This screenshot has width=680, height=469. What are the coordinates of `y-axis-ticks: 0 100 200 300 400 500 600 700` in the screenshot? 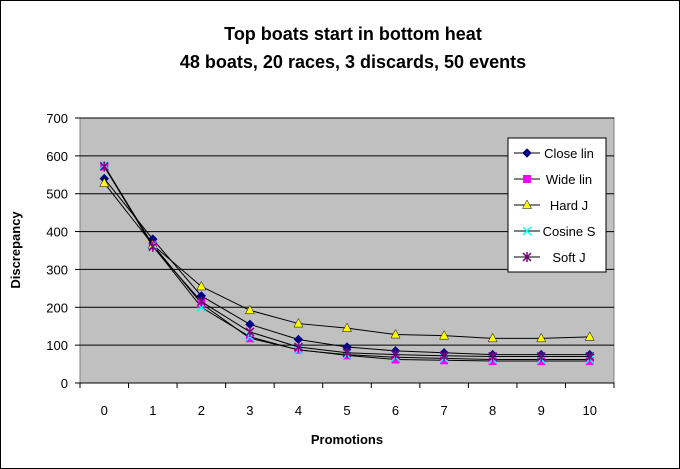 It's located at (63, 251).